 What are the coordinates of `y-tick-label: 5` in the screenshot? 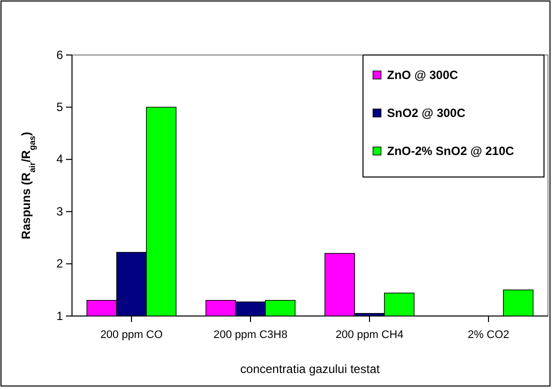 It's located at (60, 107).